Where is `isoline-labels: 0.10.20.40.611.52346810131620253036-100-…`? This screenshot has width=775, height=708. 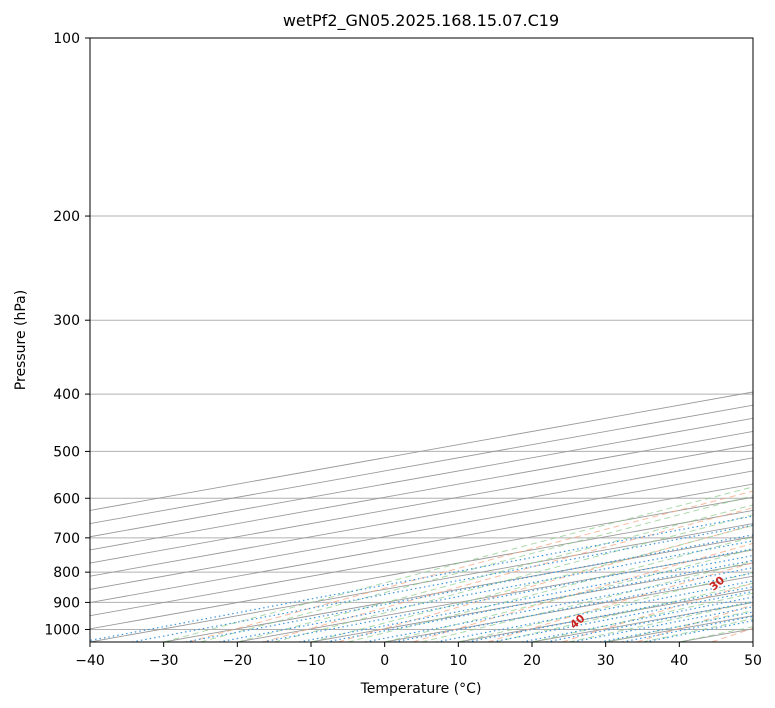 isoline-labels: 0.10.20.40.611.52346810131620253036-100-… is located at coordinates (647, 602).